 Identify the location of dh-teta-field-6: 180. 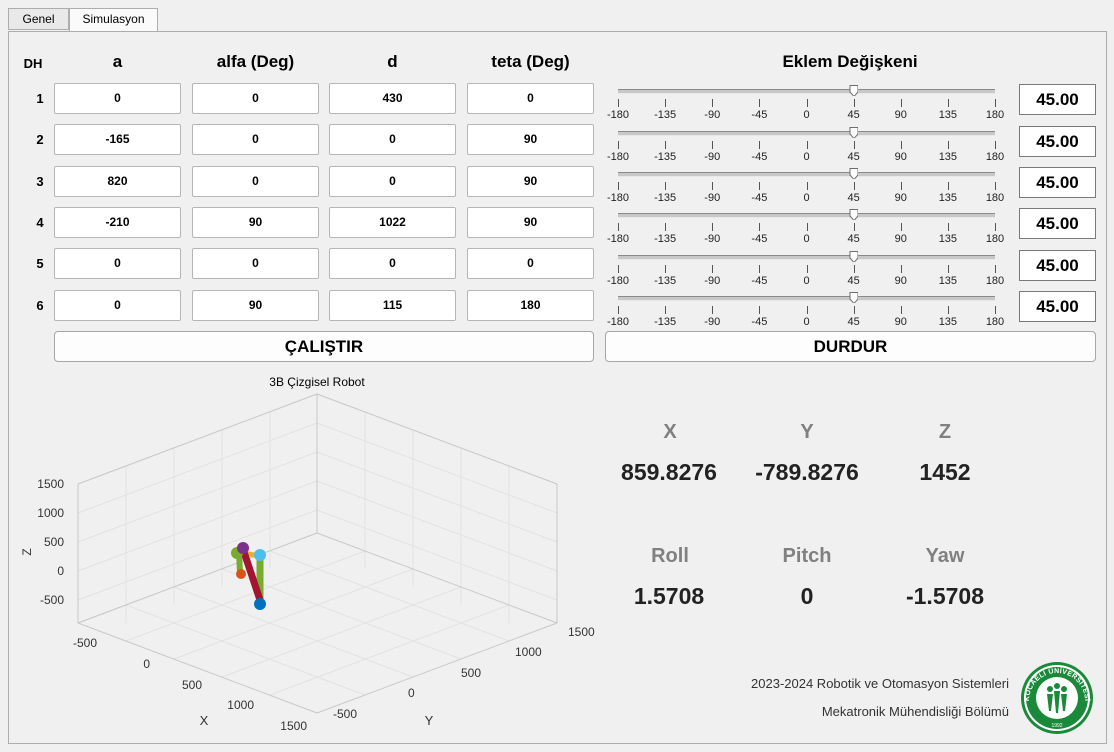
(530, 305).